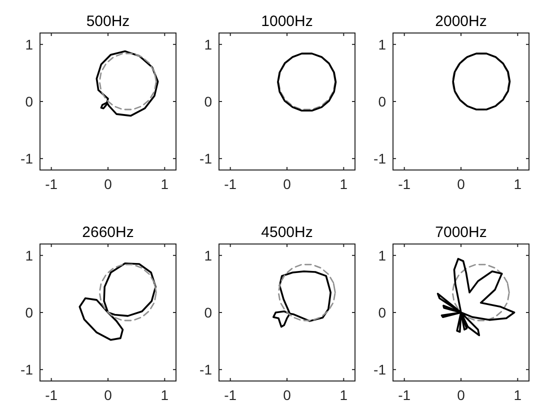  What do you see at coordinates (461, 21) in the screenshot?
I see `chart-title: 2000Hz` at bounding box center [461, 21].